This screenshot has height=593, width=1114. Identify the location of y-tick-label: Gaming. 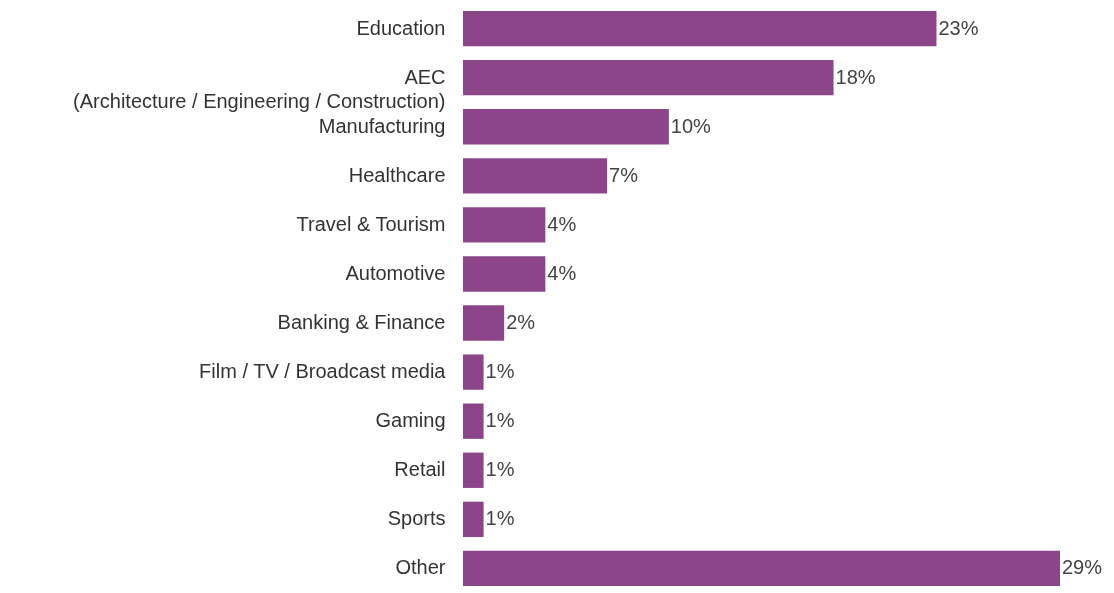
(410, 420).